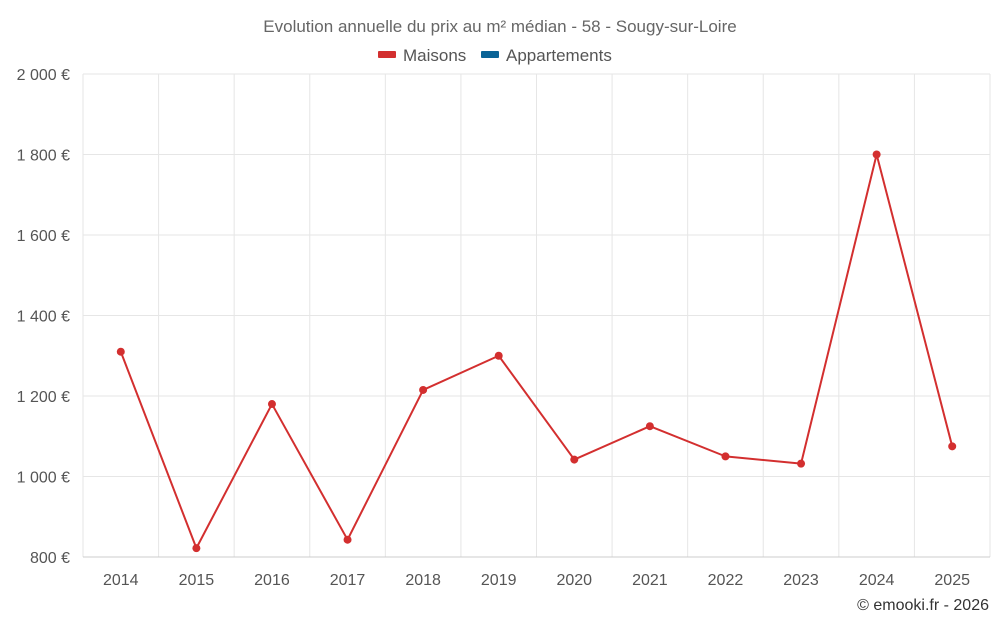 The image size is (1000, 625). Describe the element at coordinates (574, 580) in the screenshot. I see `x-tick-label: 2020` at that location.